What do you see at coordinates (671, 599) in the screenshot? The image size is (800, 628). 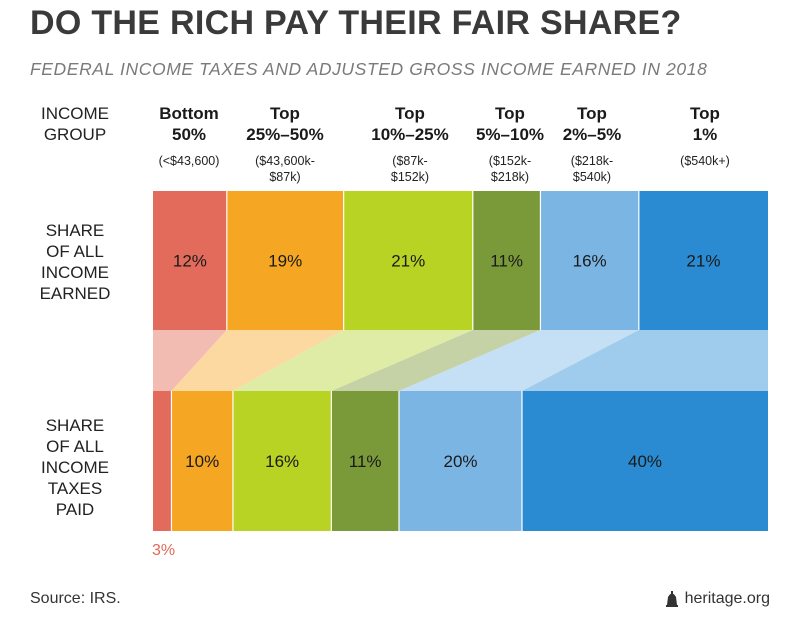 I see `liberty-bell-icon` at bounding box center [671, 599].